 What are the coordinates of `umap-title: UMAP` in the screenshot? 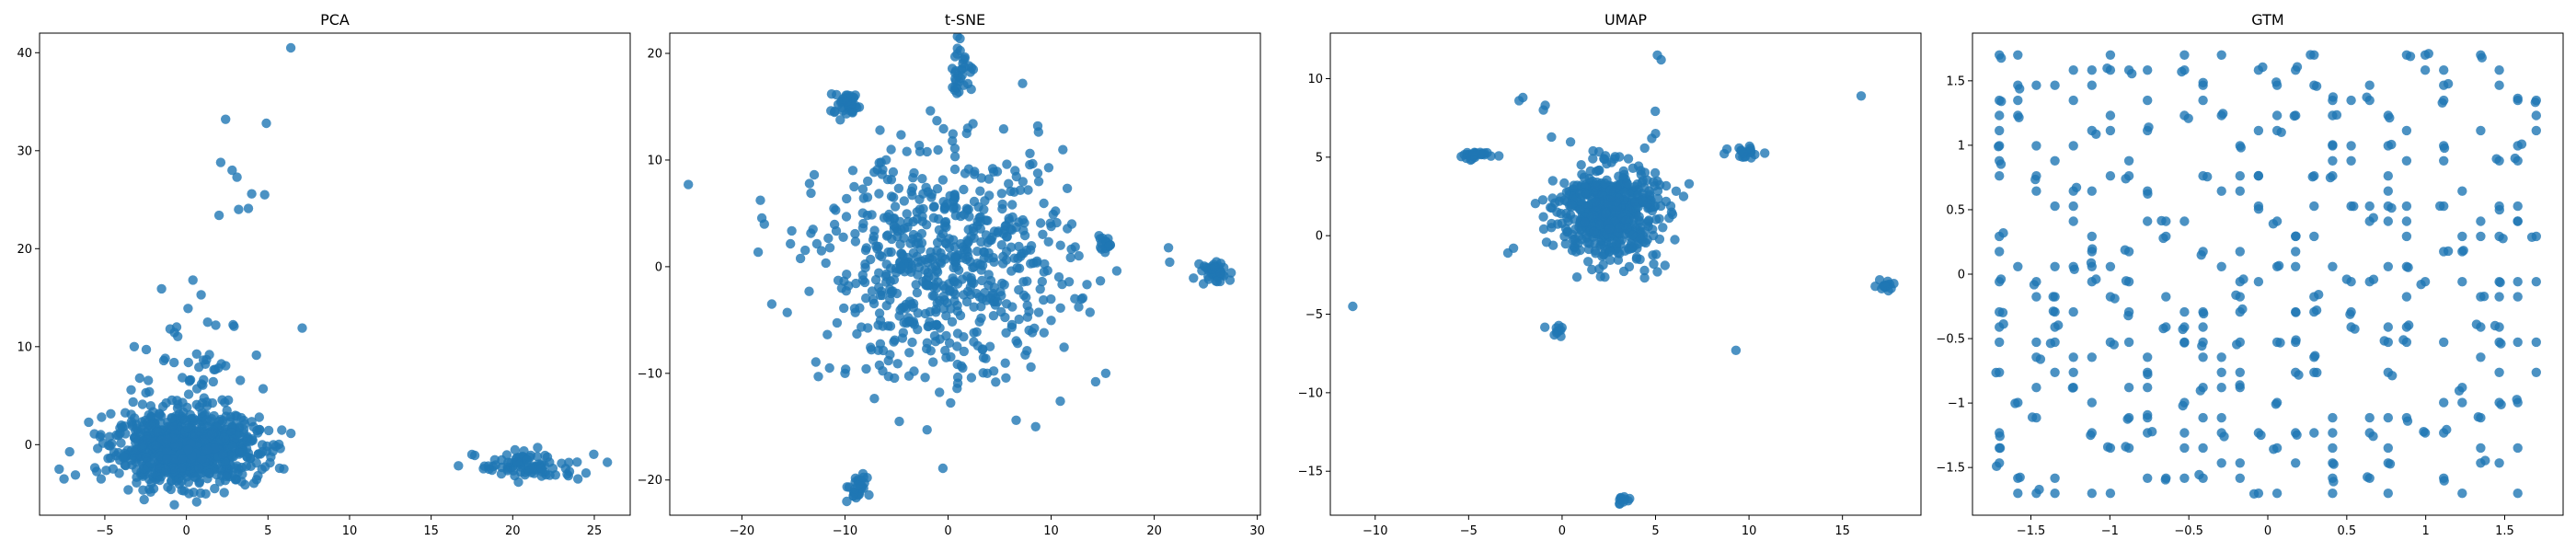 It's located at (1625, 20).